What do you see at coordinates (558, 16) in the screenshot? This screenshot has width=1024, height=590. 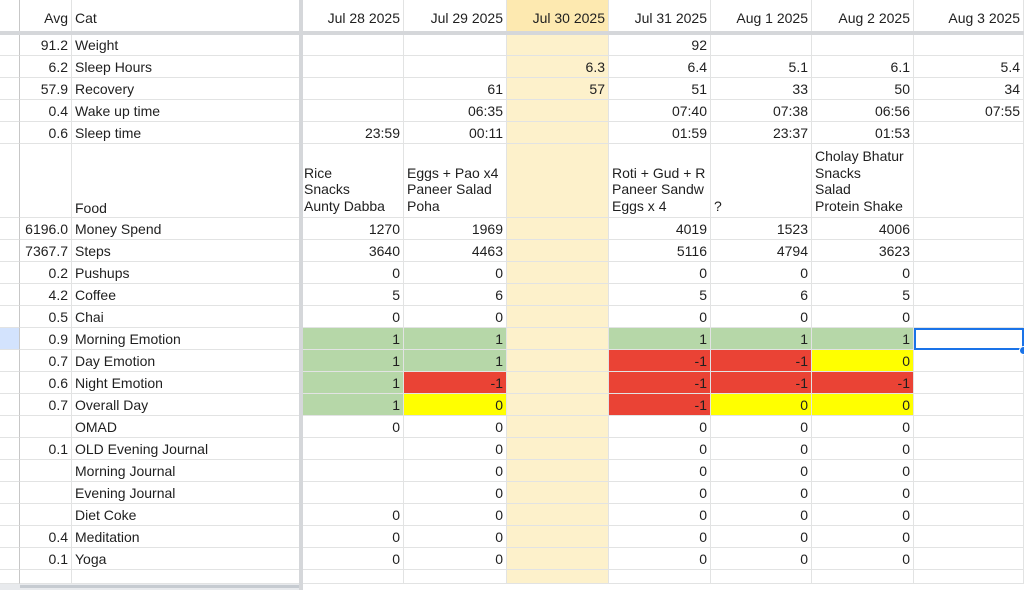 I see `date-header-2: Jul 30 2025` at bounding box center [558, 16].